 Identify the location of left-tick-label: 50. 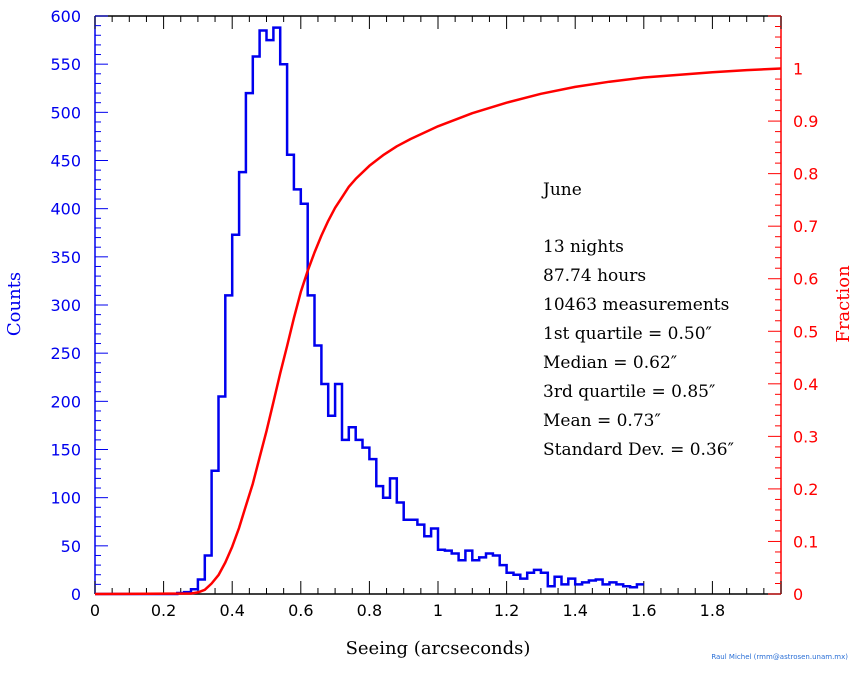
(71, 546).